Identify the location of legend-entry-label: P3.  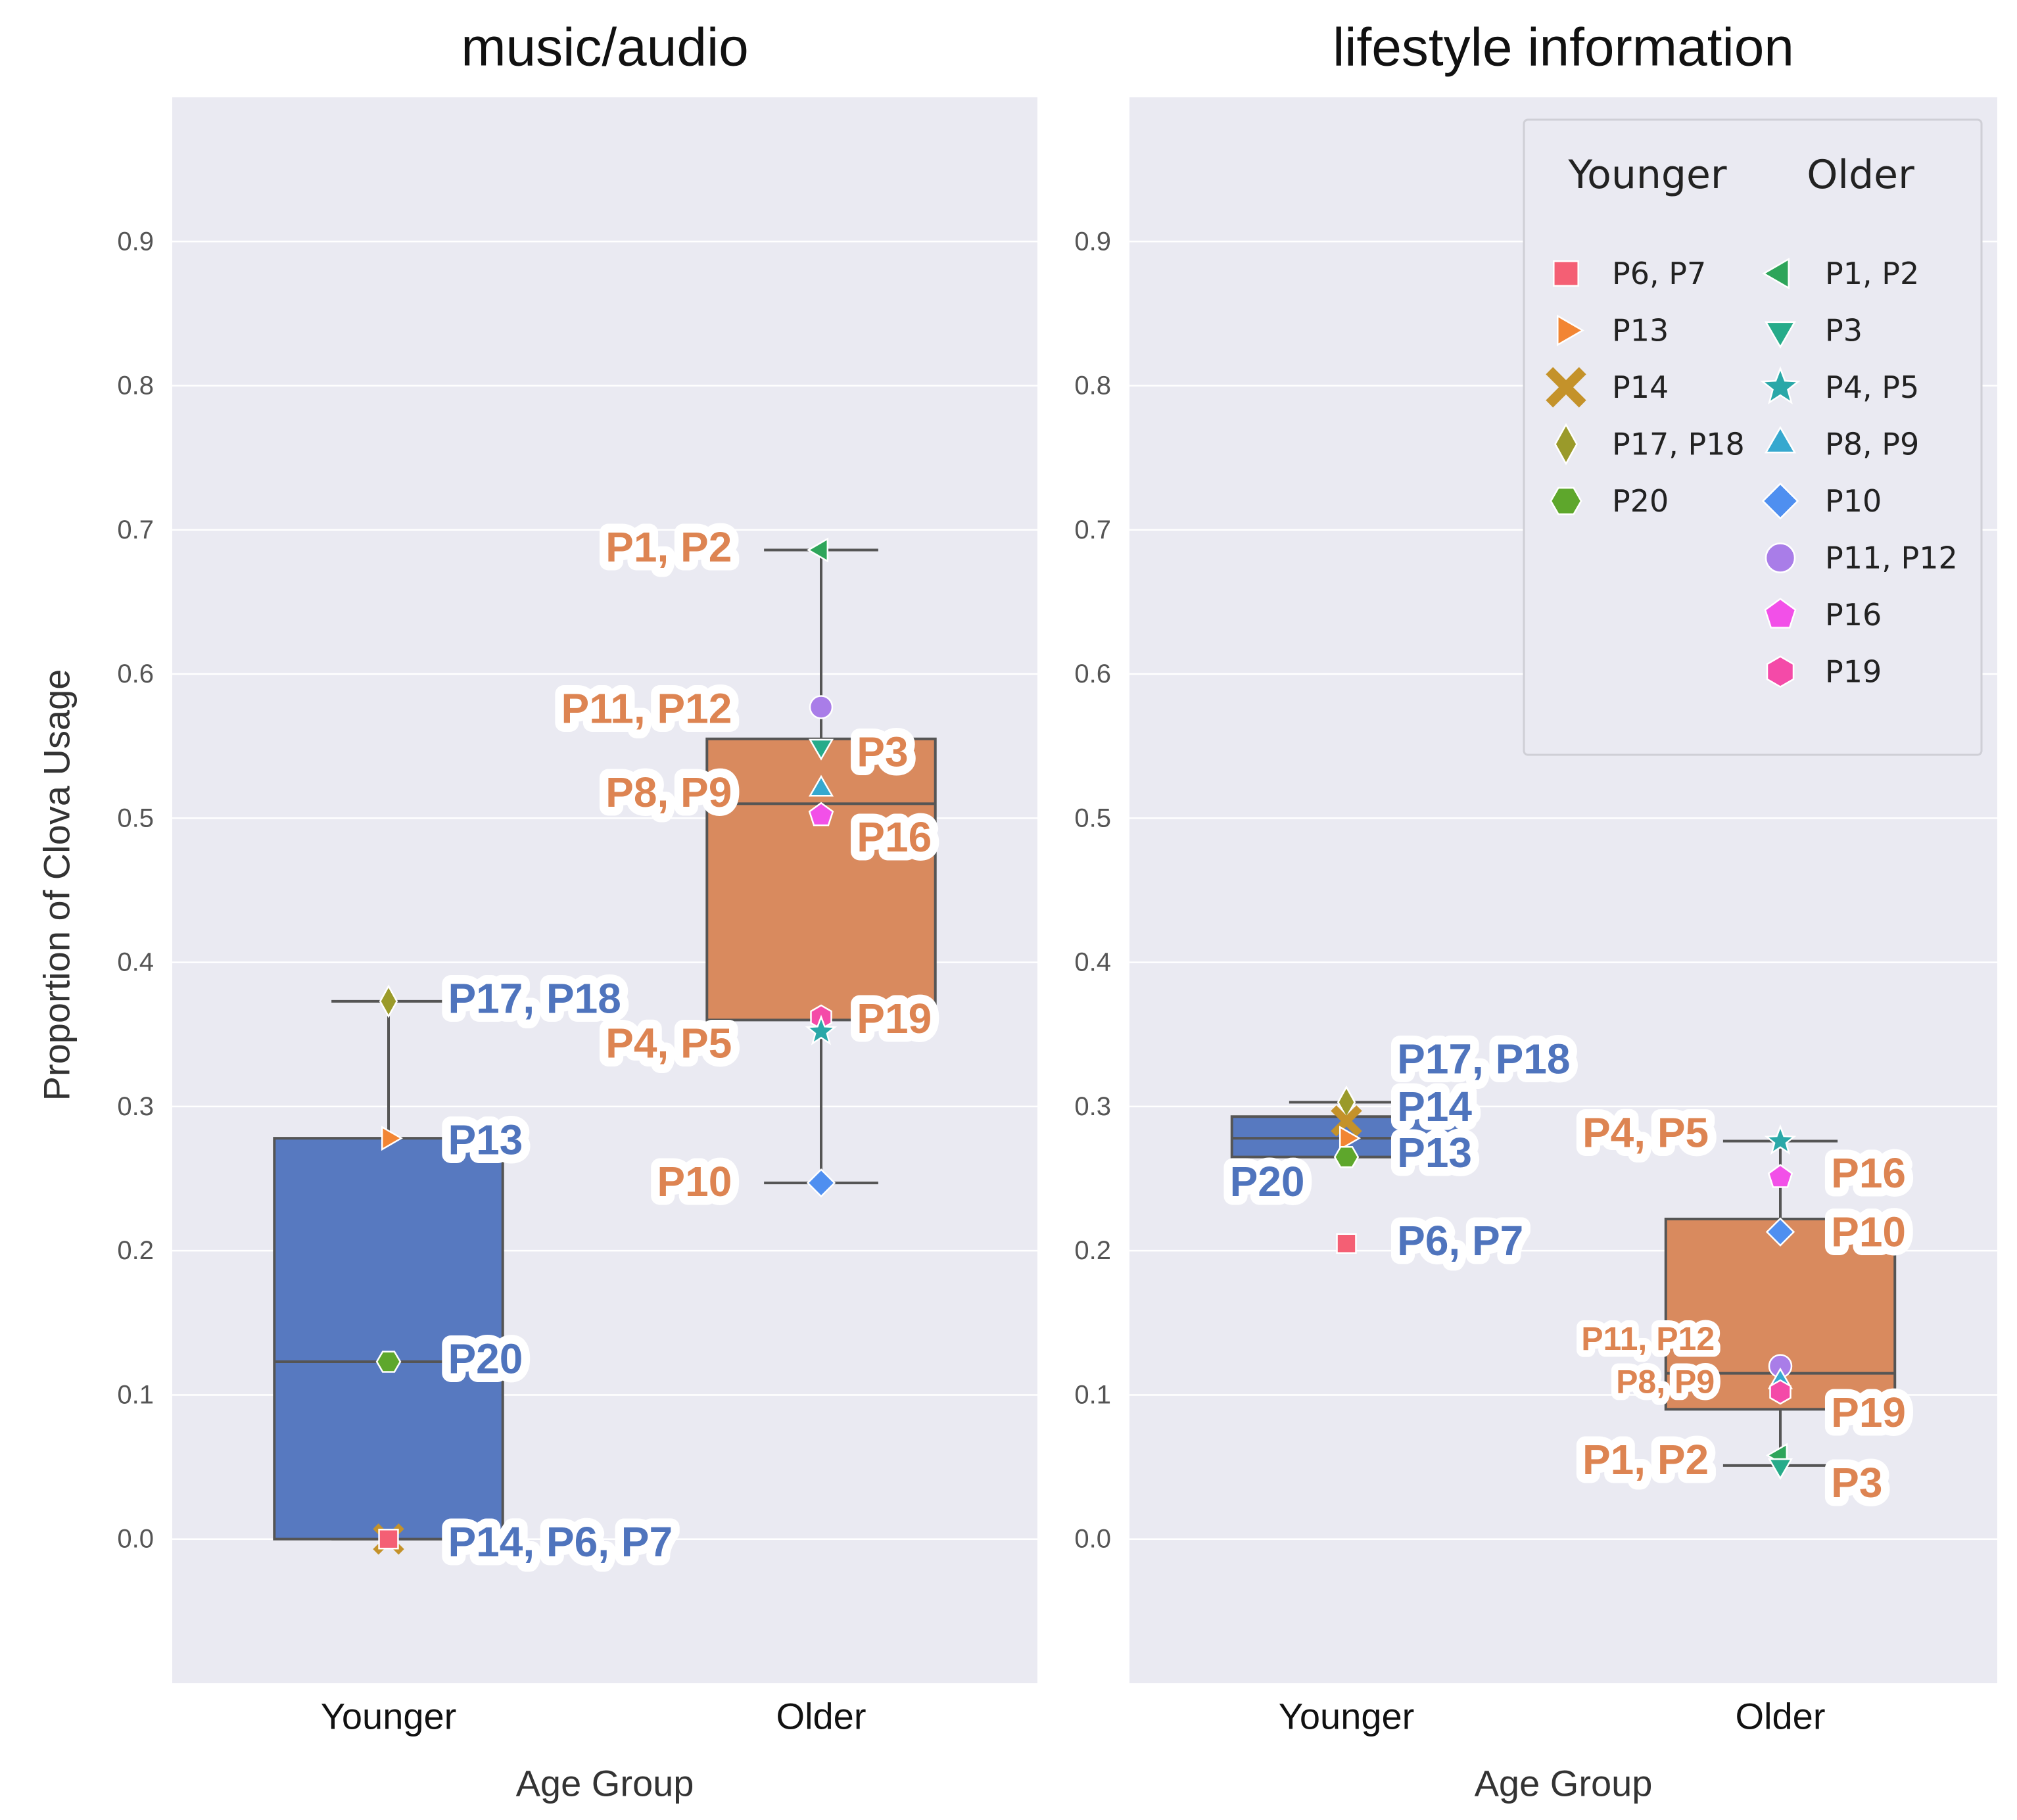
(1844, 330).